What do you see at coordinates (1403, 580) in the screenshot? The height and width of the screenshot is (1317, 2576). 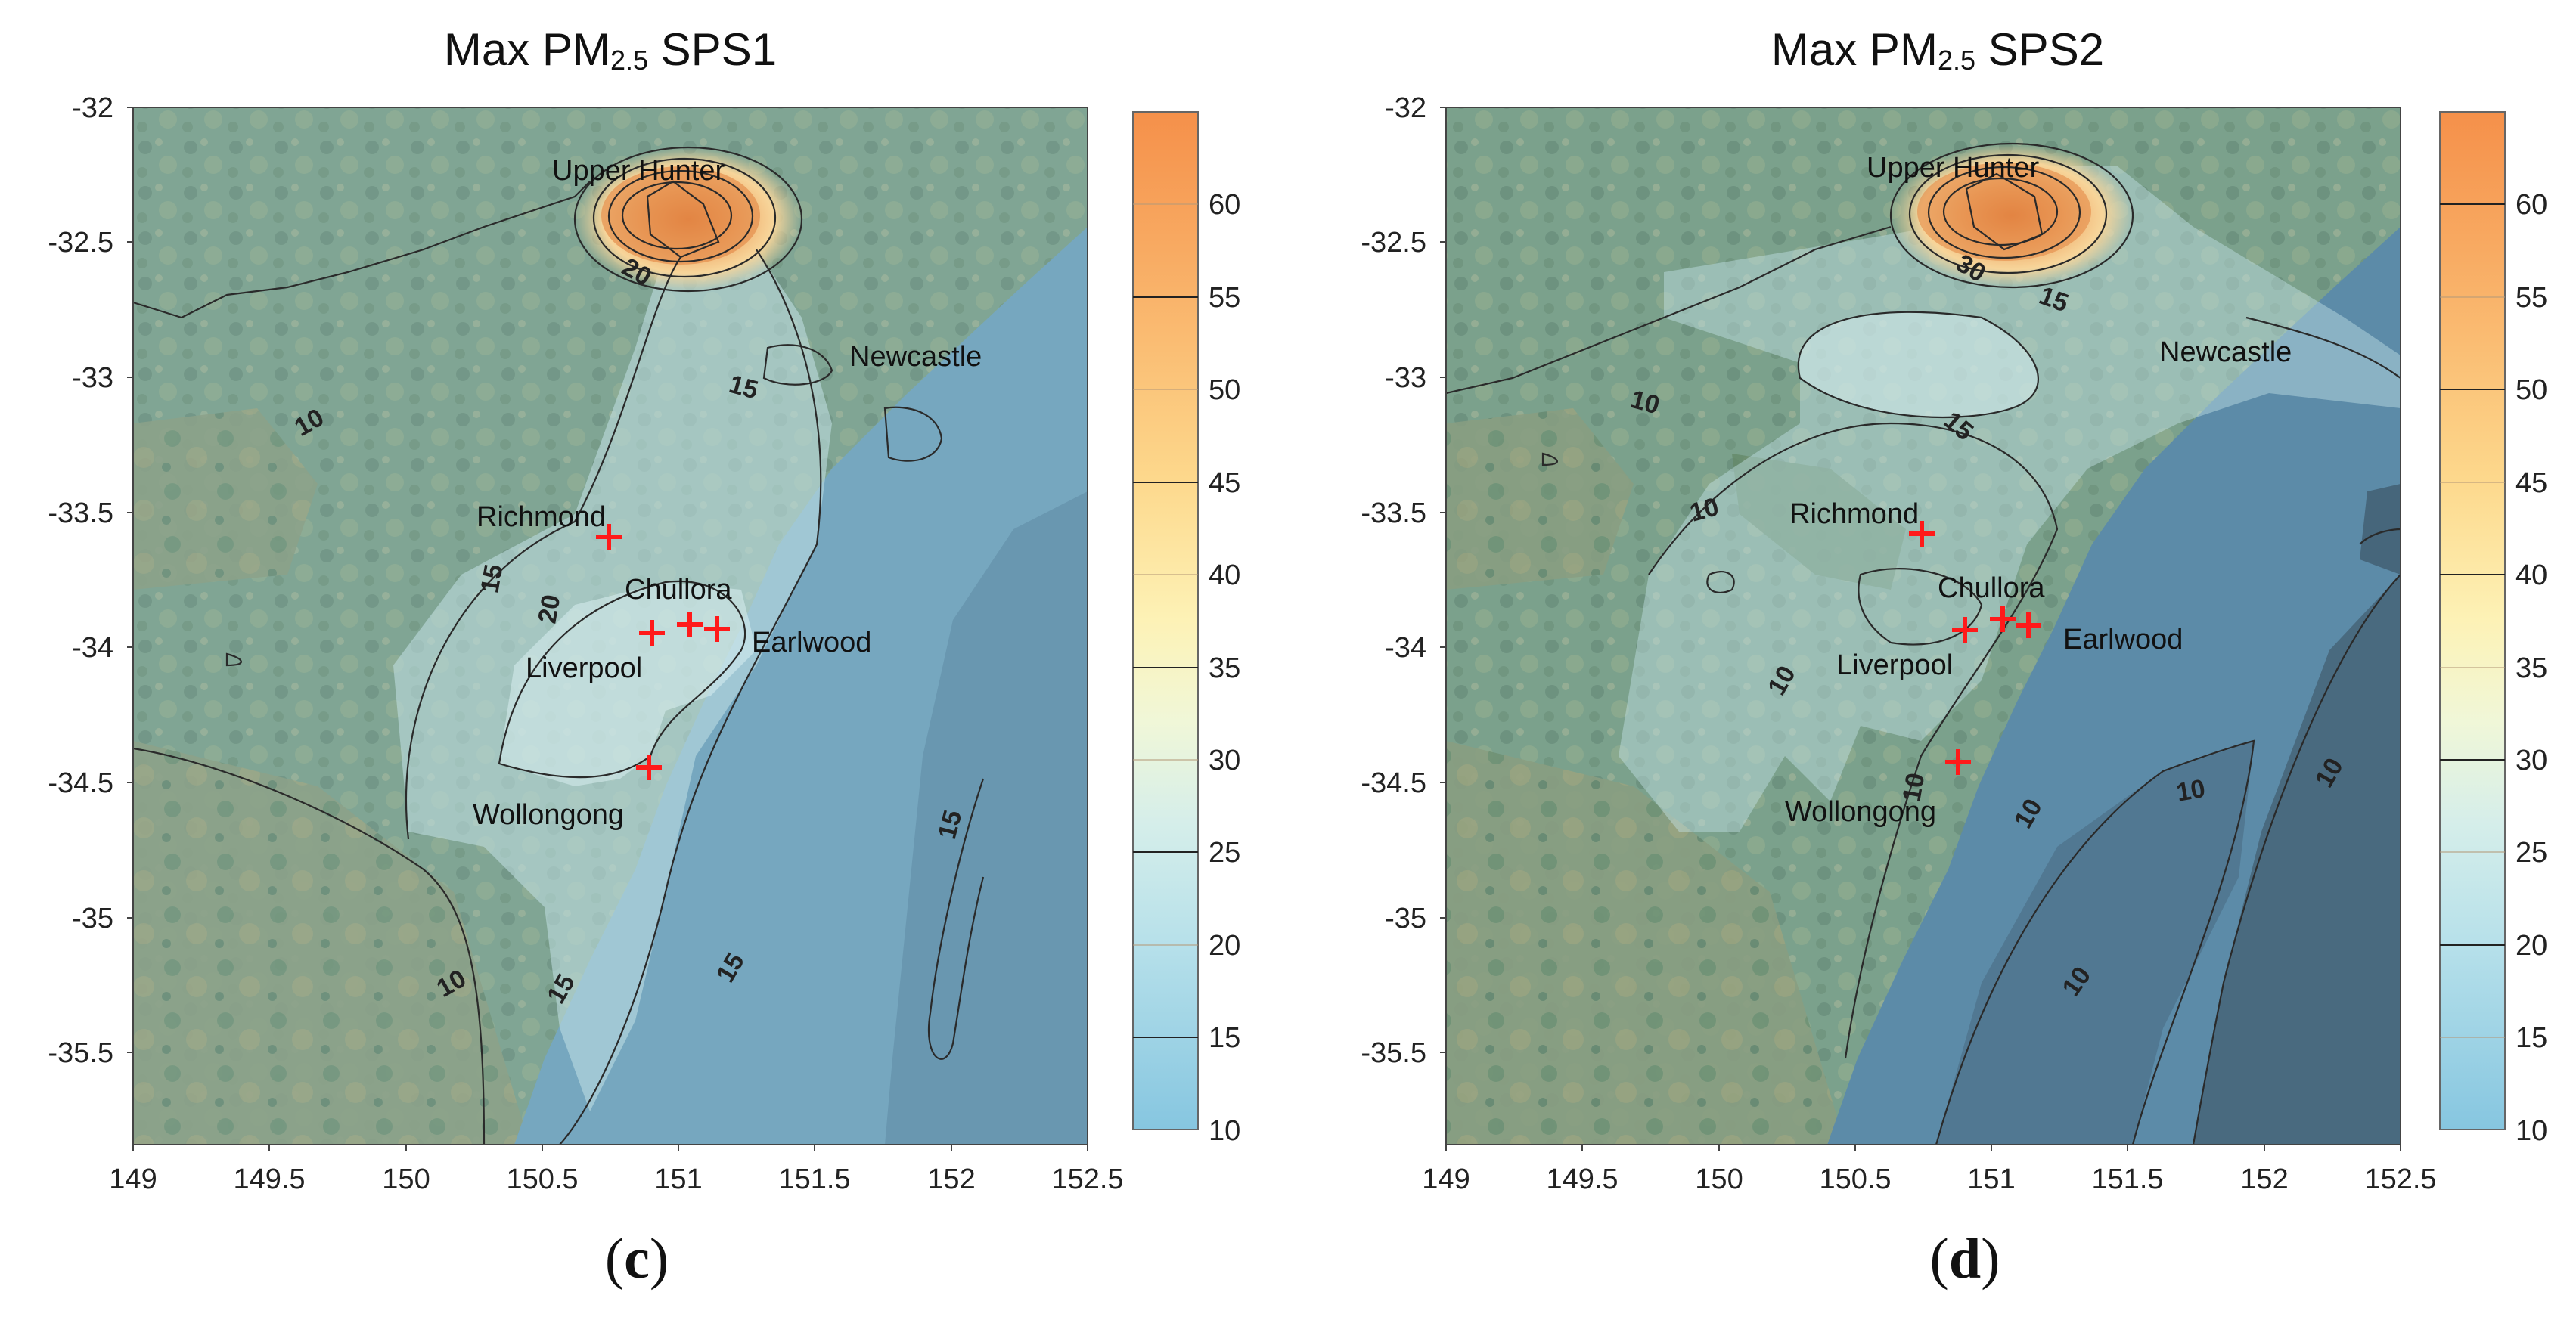 I see `panel-d-y-axis: -32 -32.5 -33 -33.5 -34 -34.5 -35 -35.5` at bounding box center [1403, 580].